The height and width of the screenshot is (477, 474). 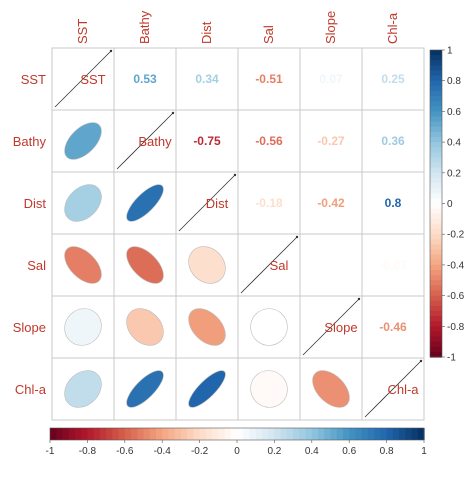 What do you see at coordinates (237, 451) in the screenshot?
I see `colorbar-bottom-tick-label: 0` at bounding box center [237, 451].